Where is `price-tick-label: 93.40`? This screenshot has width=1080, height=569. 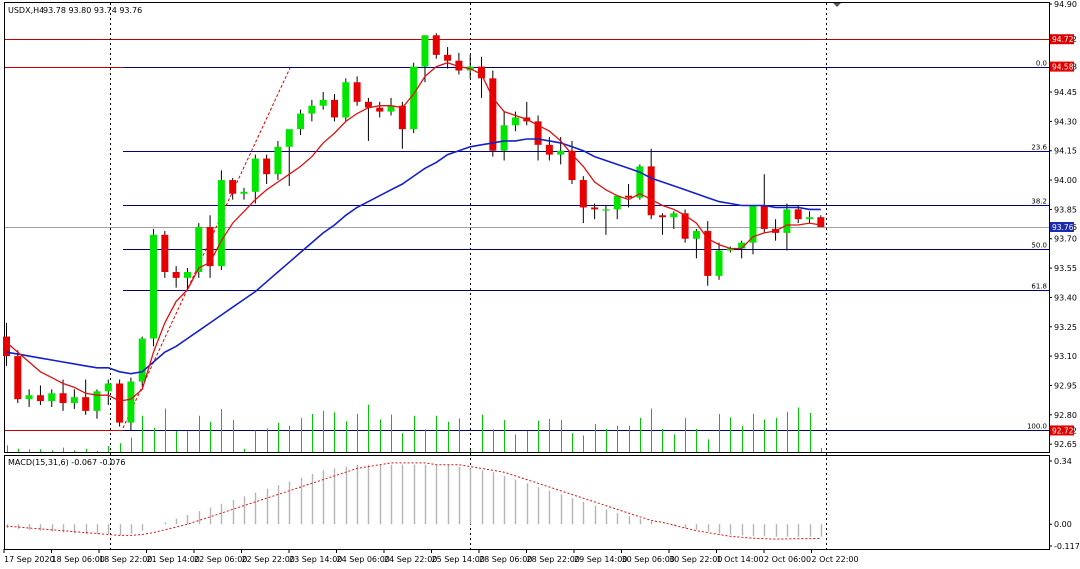
price-tick-label: 93.40 is located at coordinates (1065, 297).